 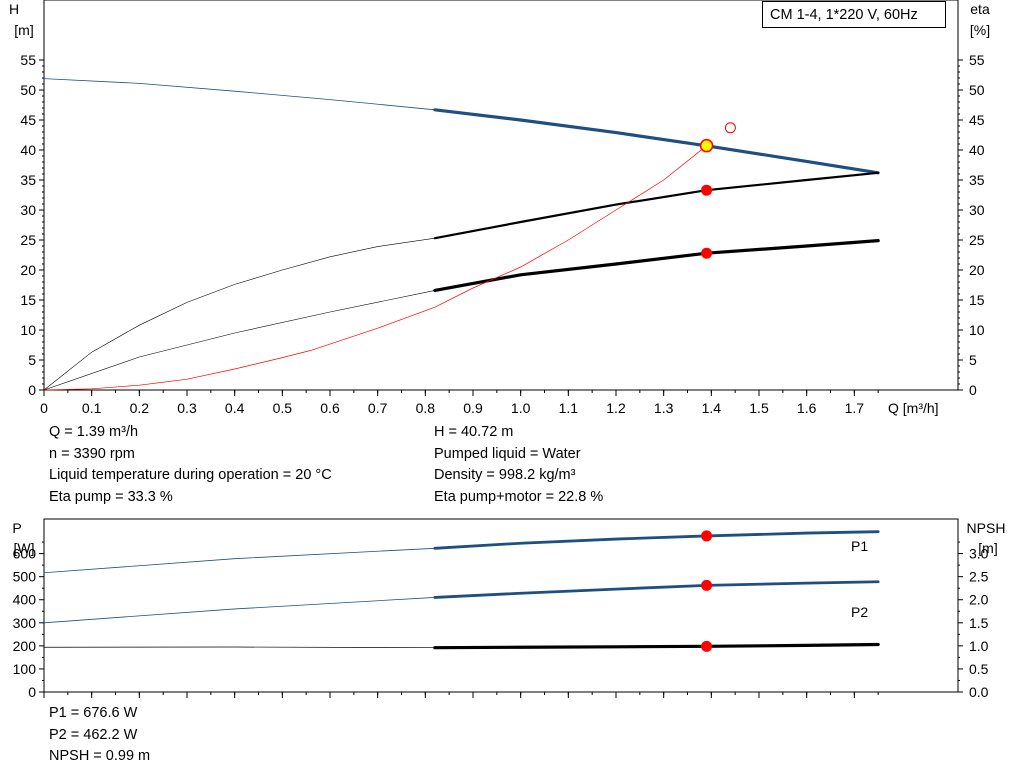 What do you see at coordinates (235, 408) in the screenshot?
I see `top-x-tick-label: 0.4` at bounding box center [235, 408].